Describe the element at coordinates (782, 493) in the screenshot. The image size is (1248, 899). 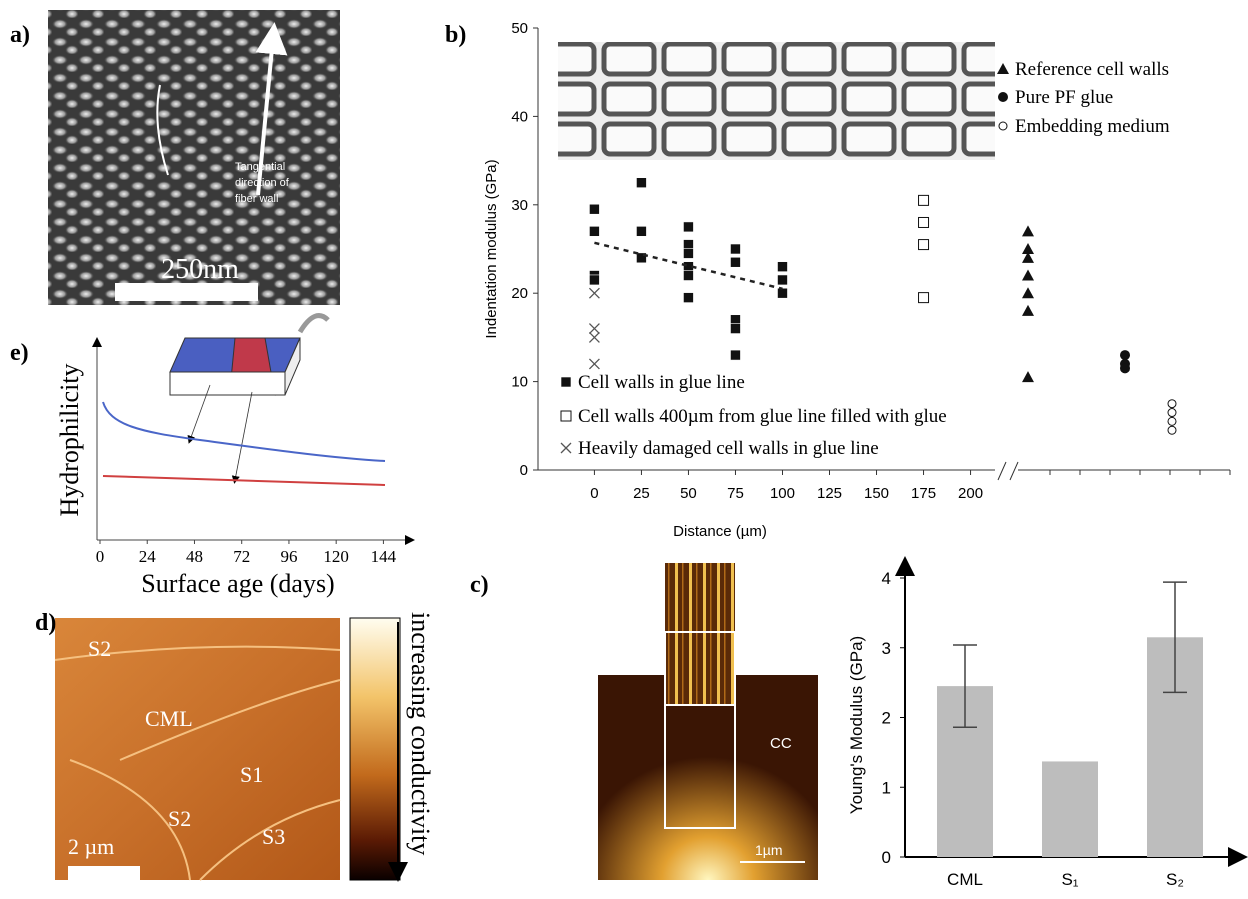
I see `x-tick-label: 100` at that location.